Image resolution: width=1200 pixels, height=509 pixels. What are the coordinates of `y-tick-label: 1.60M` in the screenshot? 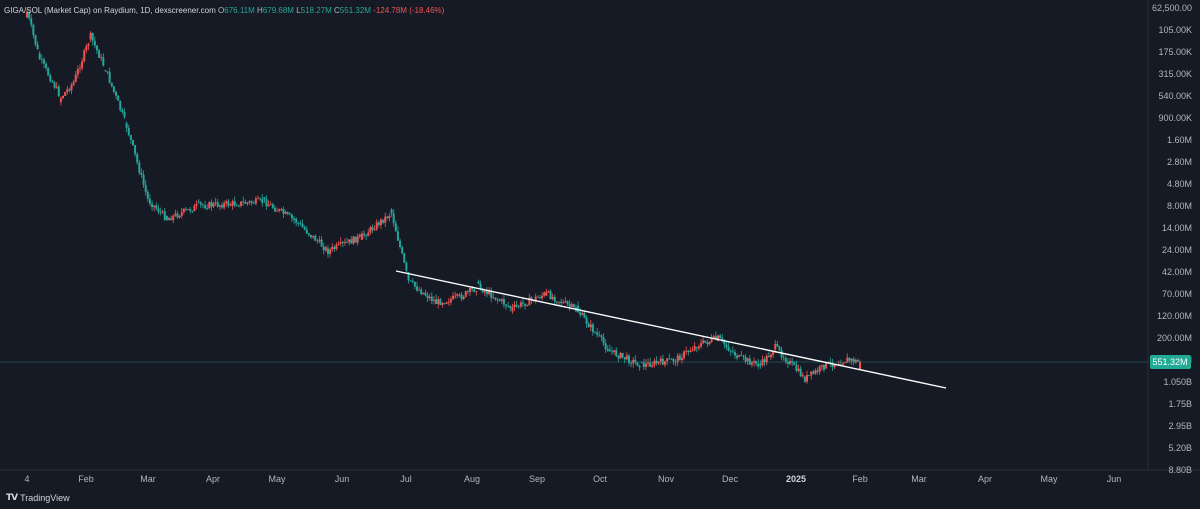 It's located at (1179, 140).